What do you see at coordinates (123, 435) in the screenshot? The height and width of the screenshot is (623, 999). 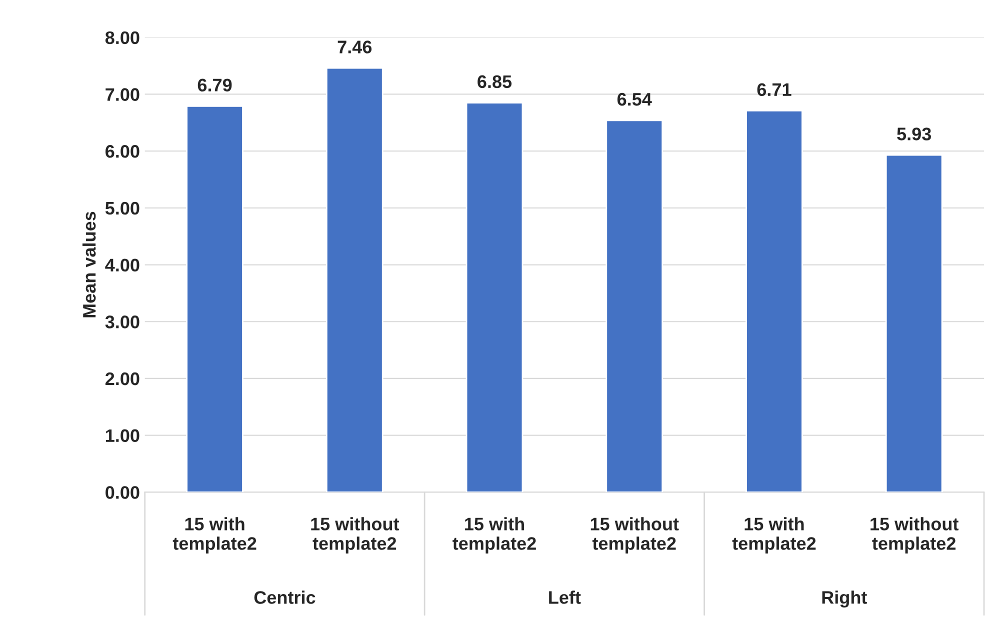 I see `y-tick-label: 1.00` at bounding box center [123, 435].